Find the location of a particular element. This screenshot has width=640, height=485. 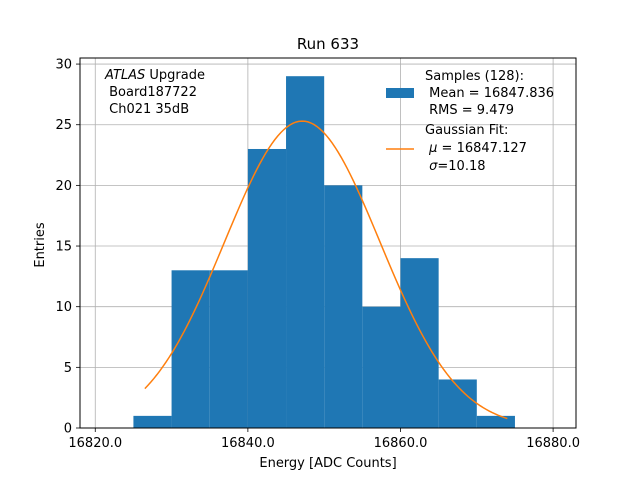

y-axis-ticks: 0 5 10 15 20 25 30 is located at coordinates (67, 247).